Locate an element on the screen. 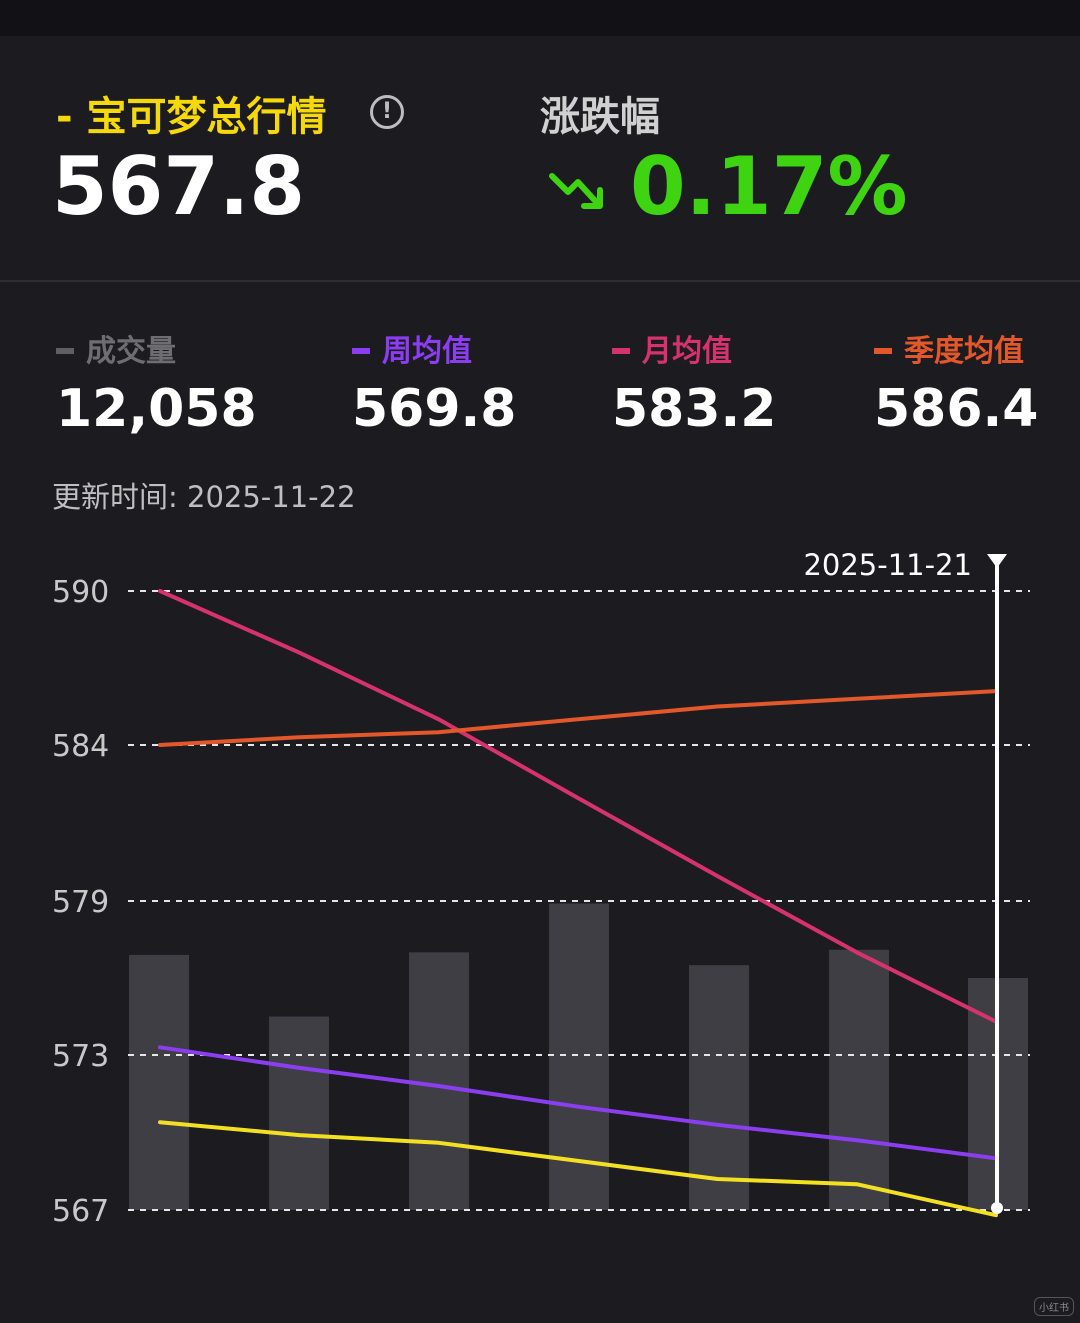 This screenshot has height=1323, width=1080. stat-volume-value: 12,058 is located at coordinates (156, 409).